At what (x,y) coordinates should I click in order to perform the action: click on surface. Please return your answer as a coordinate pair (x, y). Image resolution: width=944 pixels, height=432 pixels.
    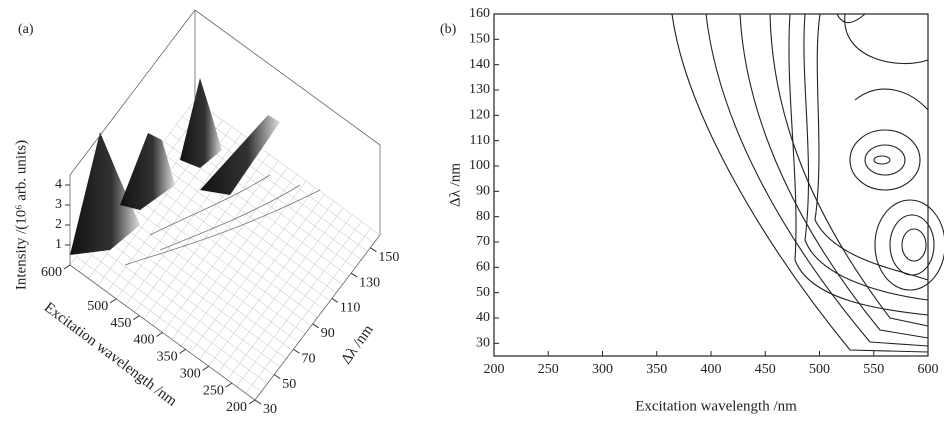
    Looking at the image, I should click on (195, 172).